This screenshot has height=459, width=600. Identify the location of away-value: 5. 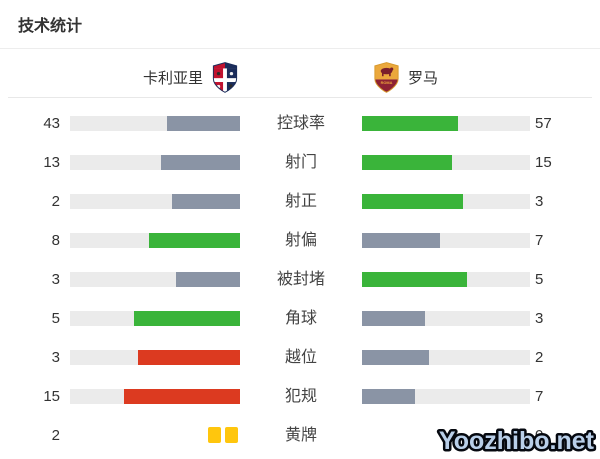
(539, 279).